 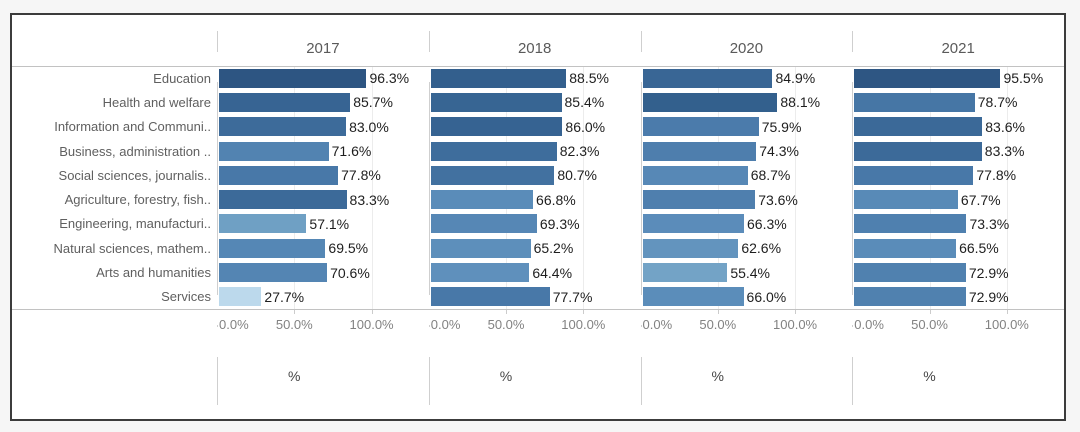 What do you see at coordinates (284, 296) in the screenshot?
I see `bar-value-label: 27.7%` at bounding box center [284, 296].